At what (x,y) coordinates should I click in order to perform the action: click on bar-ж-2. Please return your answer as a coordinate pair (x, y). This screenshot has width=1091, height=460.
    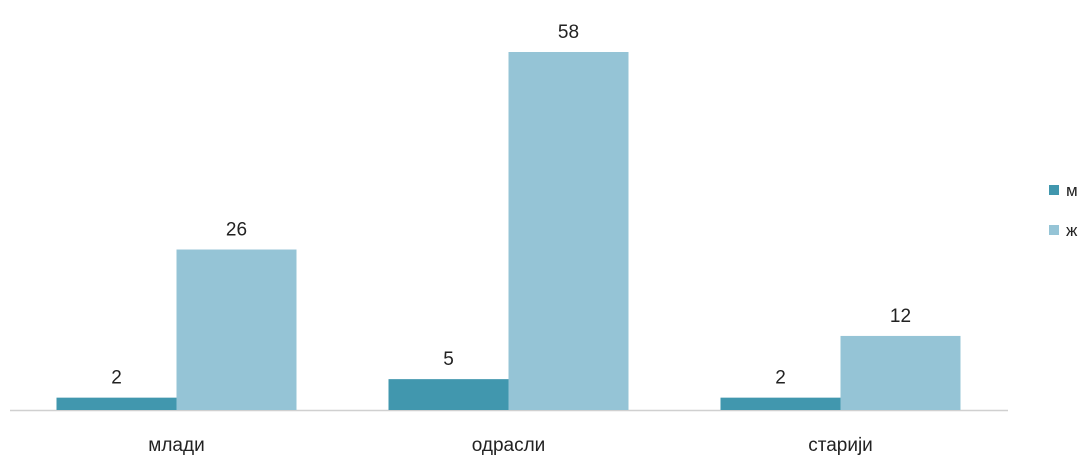
    Looking at the image, I should click on (900, 372).